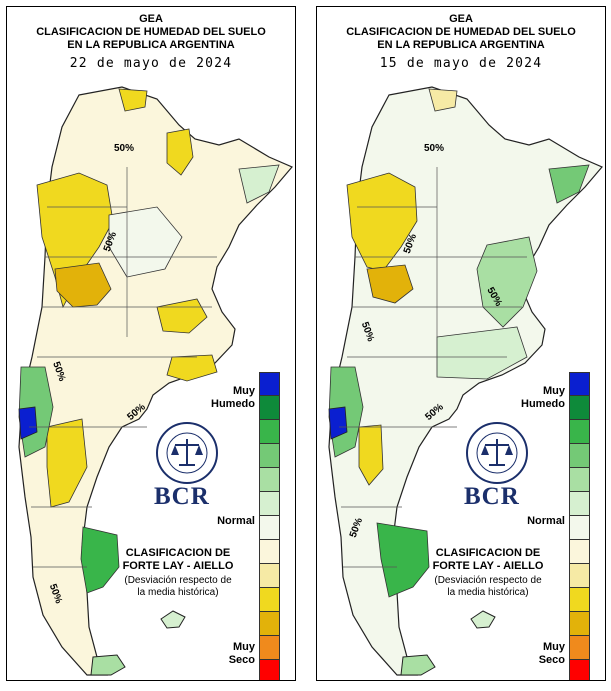  I want to click on map-date: 15 de mayo de 2024, so click(461, 63).